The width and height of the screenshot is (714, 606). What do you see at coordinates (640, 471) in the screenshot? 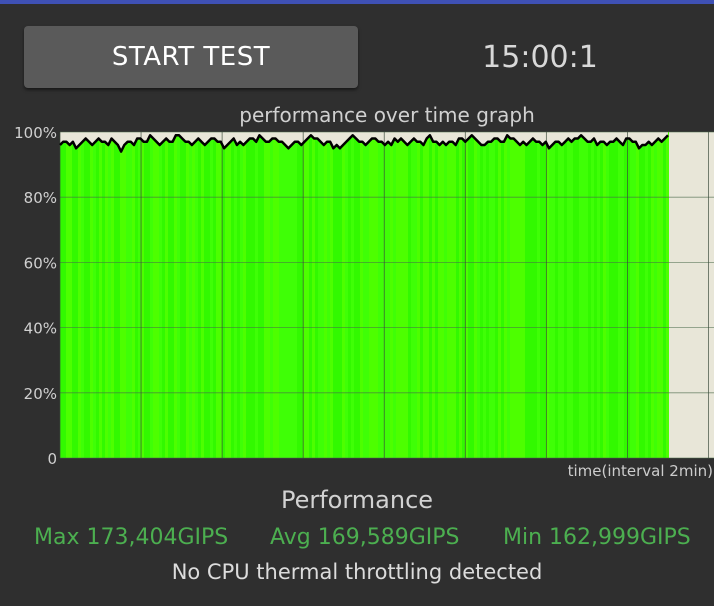
I see `x-axis-label: time(interval 2min)` at bounding box center [640, 471].